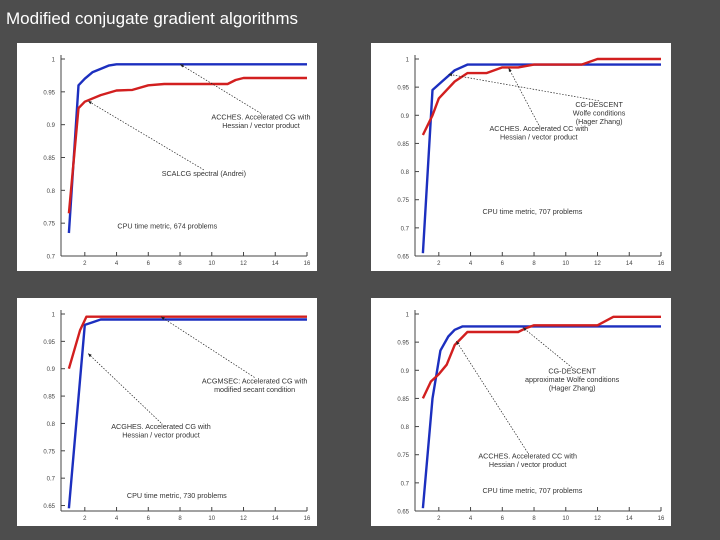 The height and width of the screenshot is (540, 720). What do you see at coordinates (160, 426) in the screenshot?
I see `annotation-line: ACGHES. Accelerated CG with` at bounding box center [160, 426].